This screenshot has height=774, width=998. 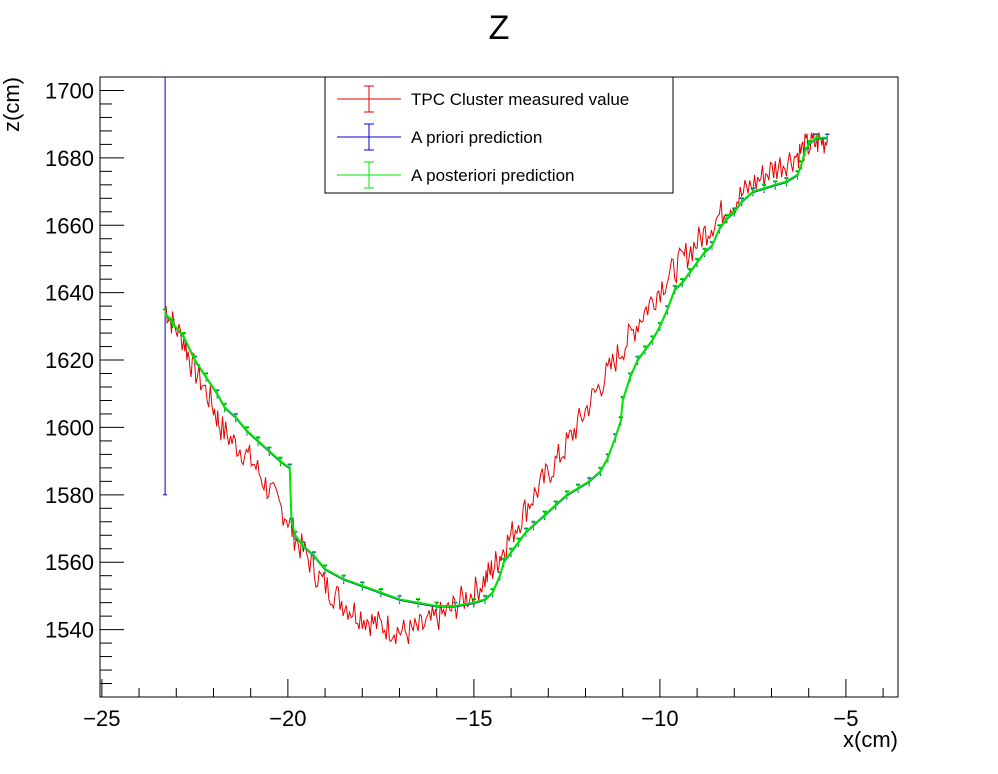 I want to click on y-tick-label: 1540, so click(x=69, y=630).